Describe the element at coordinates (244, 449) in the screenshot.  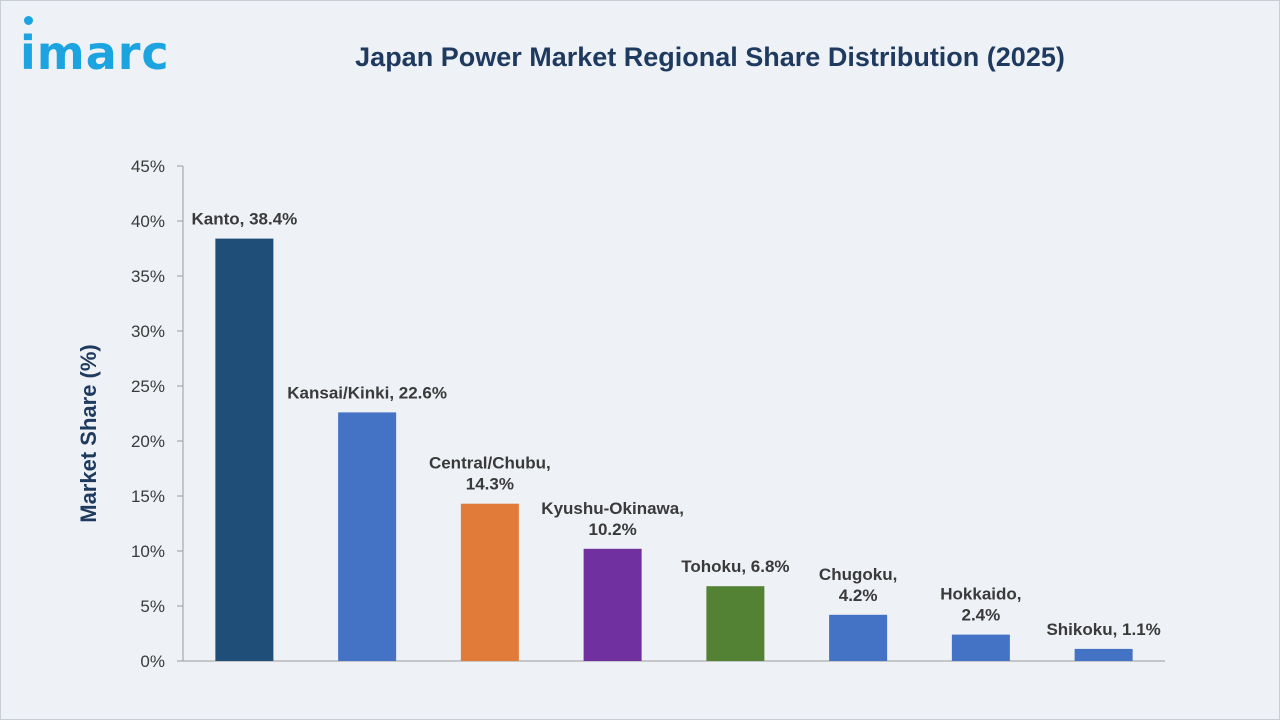
I see `bar-kanto` at that location.